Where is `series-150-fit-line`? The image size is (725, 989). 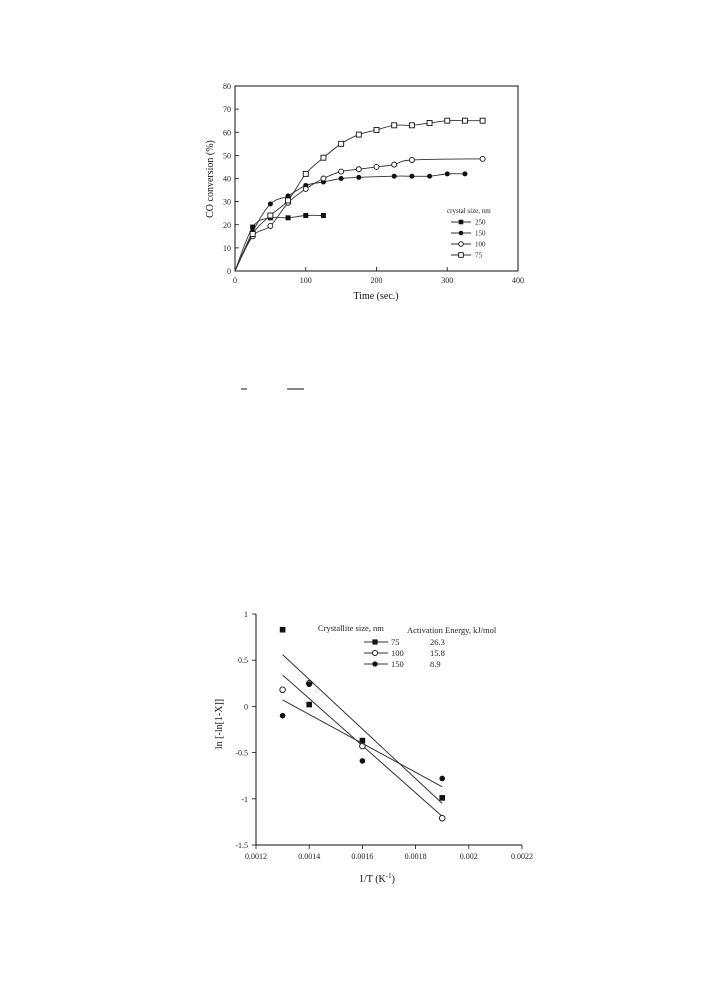 series-150-fit-line is located at coordinates (362, 743).